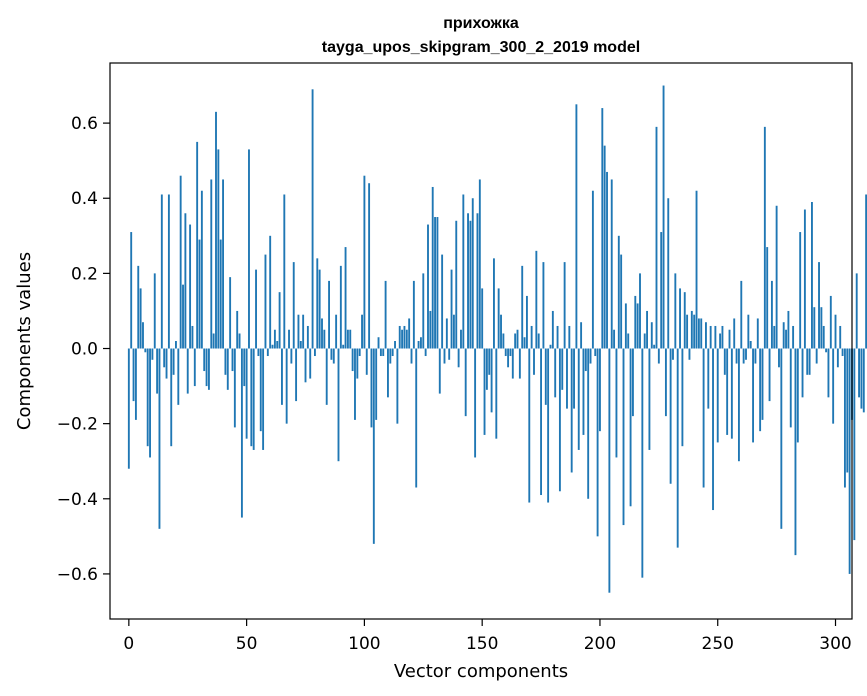 The image size is (867, 696). What do you see at coordinates (84, 350) in the screenshot?
I see `y-tick-label: 0.0` at bounding box center [84, 350].